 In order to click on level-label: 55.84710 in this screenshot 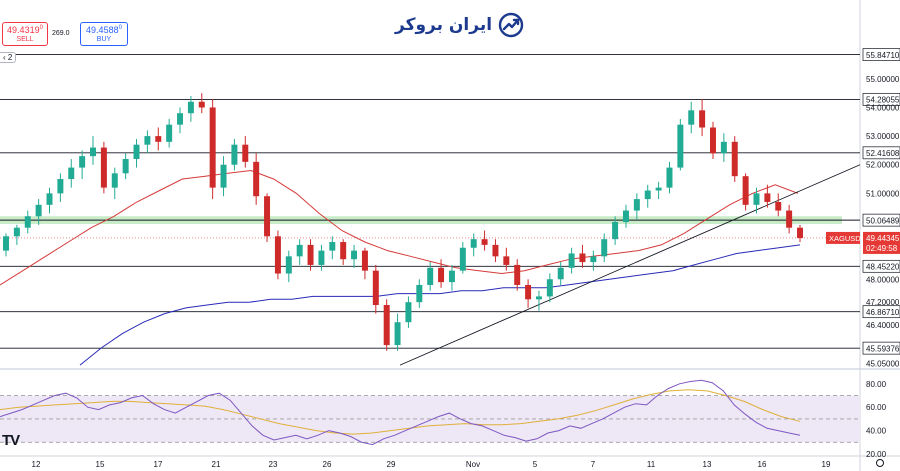, I will do `click(883, 55)`.